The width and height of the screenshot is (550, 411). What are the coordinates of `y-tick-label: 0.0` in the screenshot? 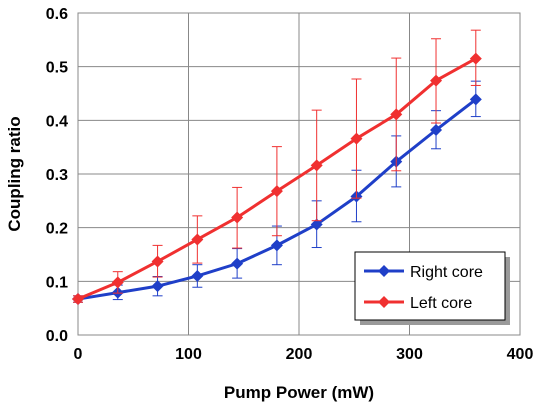 It's located at (57, 336).